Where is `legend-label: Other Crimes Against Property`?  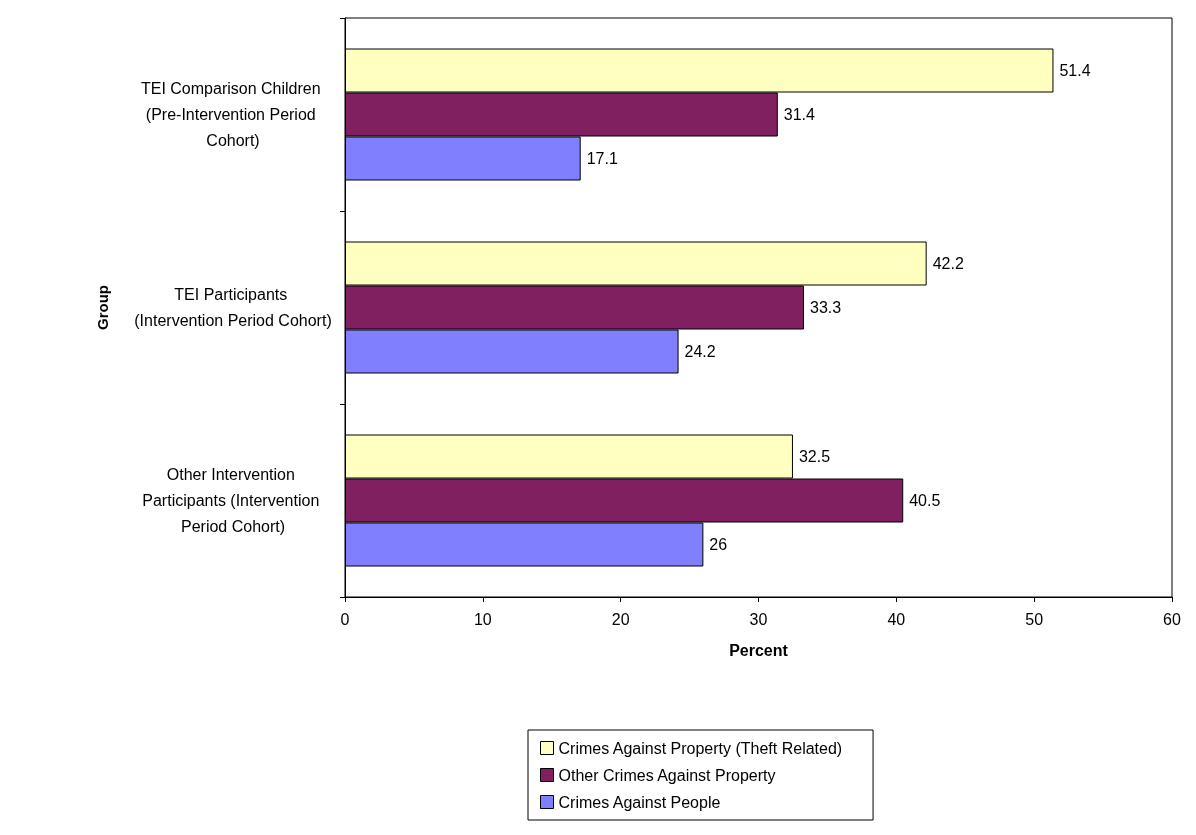
legend-label: Other Crimes Against Property is located at coordinates (667, 775).